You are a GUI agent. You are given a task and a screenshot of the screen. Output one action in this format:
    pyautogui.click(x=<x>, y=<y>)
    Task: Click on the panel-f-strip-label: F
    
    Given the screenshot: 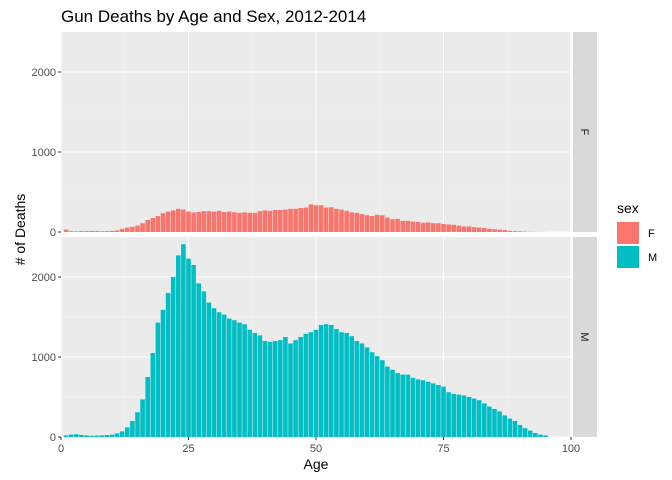 What is the action you would take?
    pyautogui.click(x=584, y=132)
    